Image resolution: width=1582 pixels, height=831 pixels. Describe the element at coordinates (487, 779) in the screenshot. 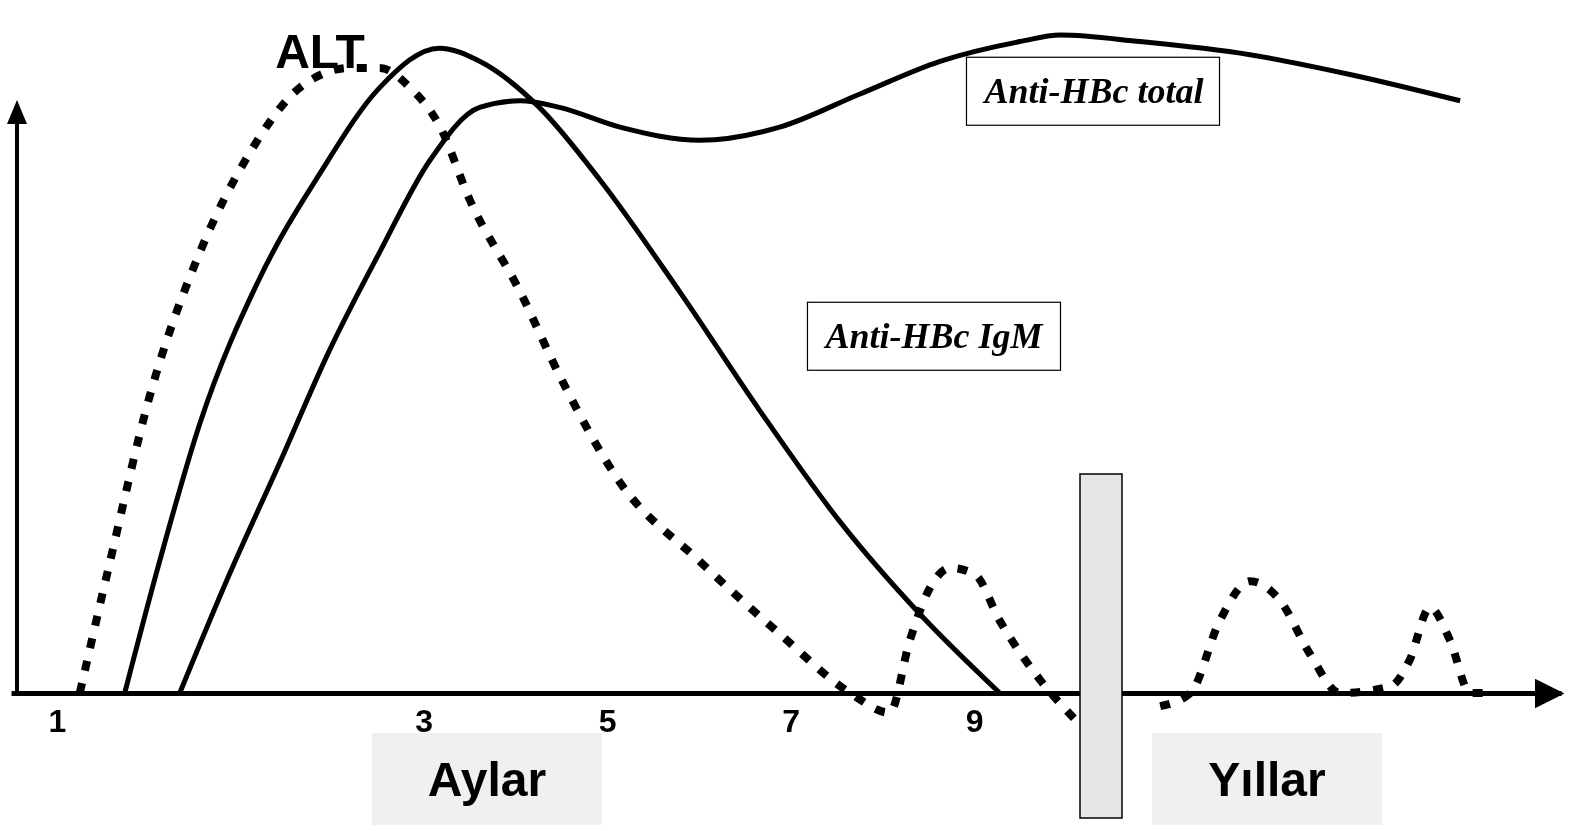

I see `text: Aylar` at that location.